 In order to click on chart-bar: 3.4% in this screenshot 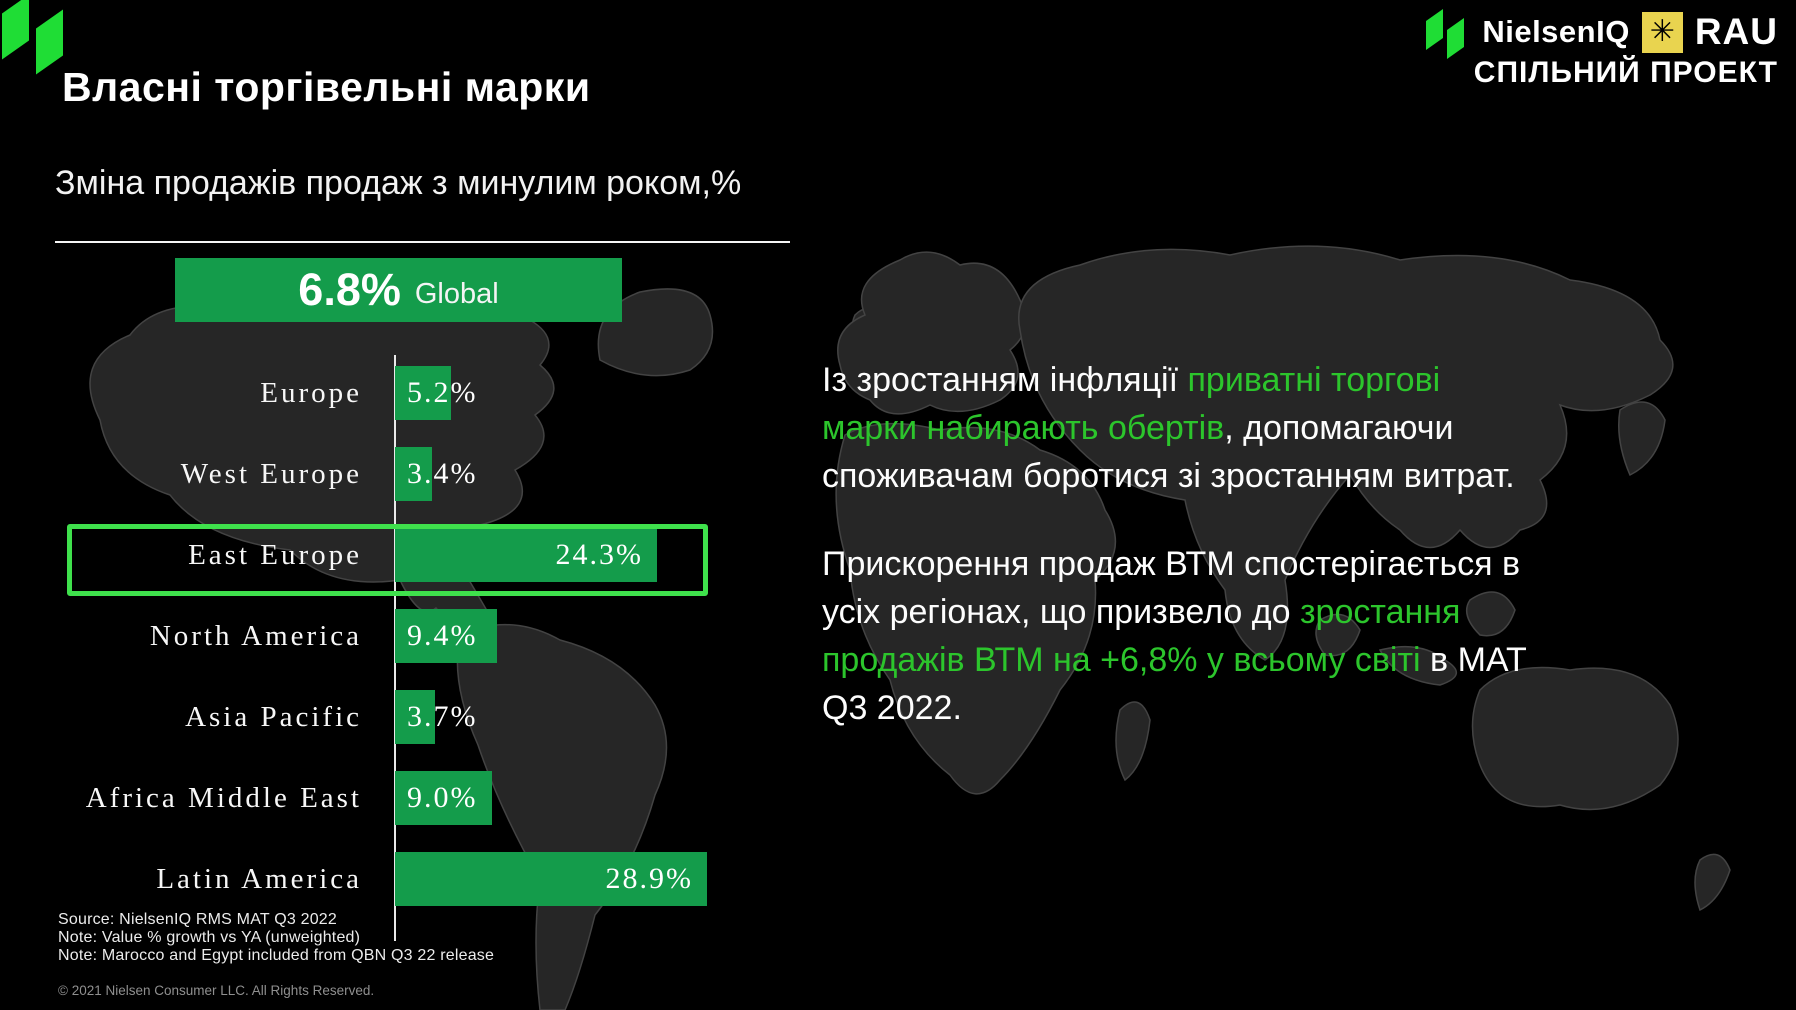, I will do `click(435, 474)`.